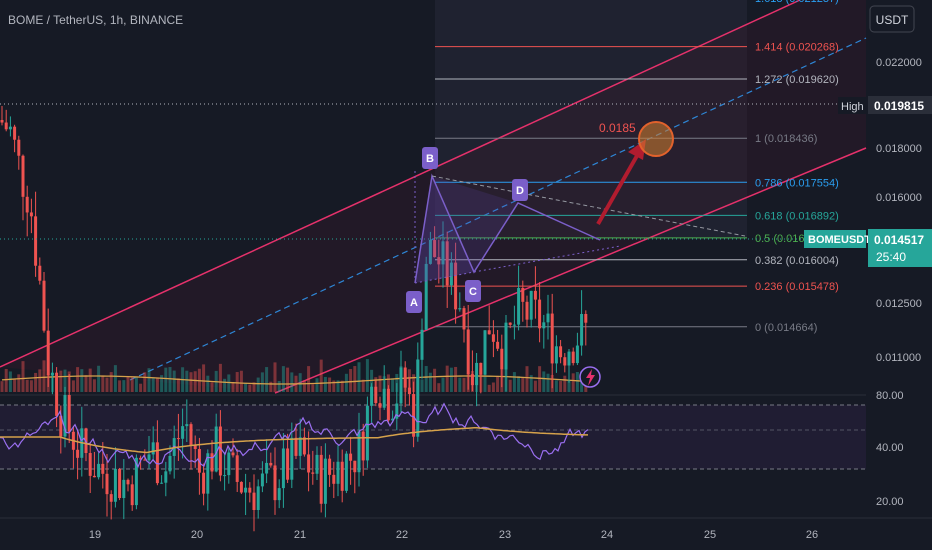 Image resolution: width=932 pixels, height=550 pixels. I want to click on target-circle, so click(656, 139).